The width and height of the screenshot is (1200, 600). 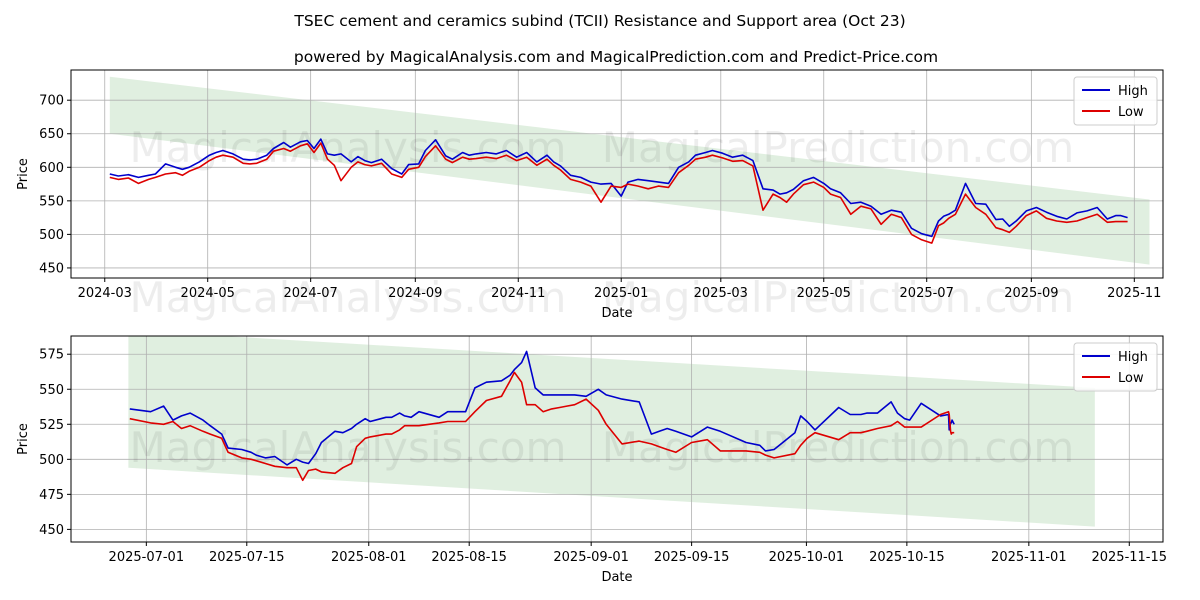 What do you see at coordinates (51, 168) in the screenshot?
I see `y-tick-label: 600` at bounding box center [51, 168].